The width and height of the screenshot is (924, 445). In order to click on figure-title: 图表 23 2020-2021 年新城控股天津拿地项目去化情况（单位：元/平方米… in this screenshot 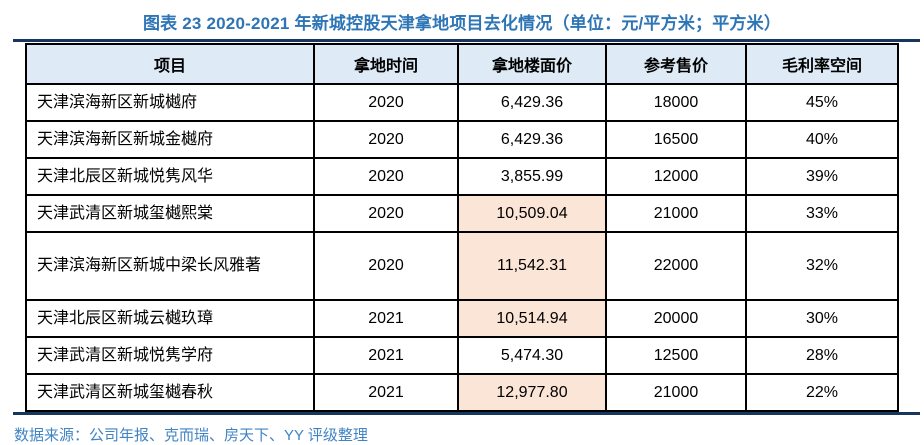, I will do `click(462, 23)`.